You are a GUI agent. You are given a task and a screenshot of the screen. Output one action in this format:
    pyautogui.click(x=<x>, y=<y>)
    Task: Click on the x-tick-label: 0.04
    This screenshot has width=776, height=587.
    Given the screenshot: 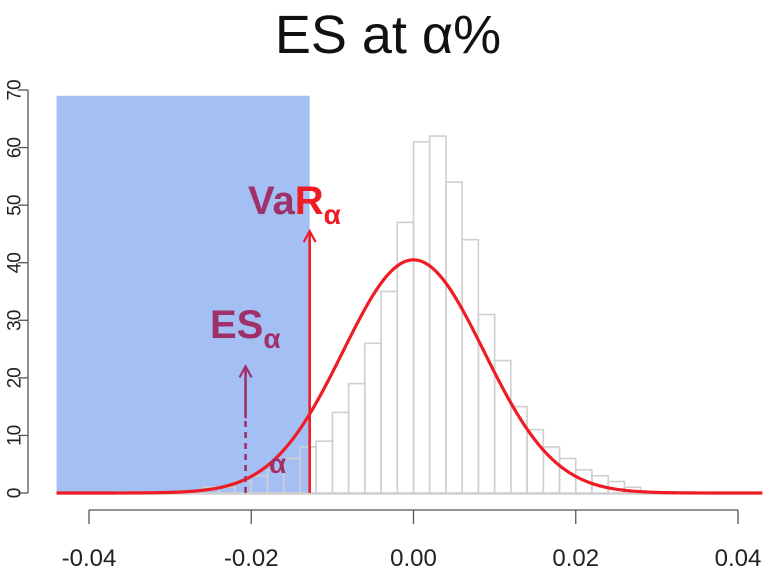 What is the action you would take?
    pyautogui.click(x=738, y=558)
    